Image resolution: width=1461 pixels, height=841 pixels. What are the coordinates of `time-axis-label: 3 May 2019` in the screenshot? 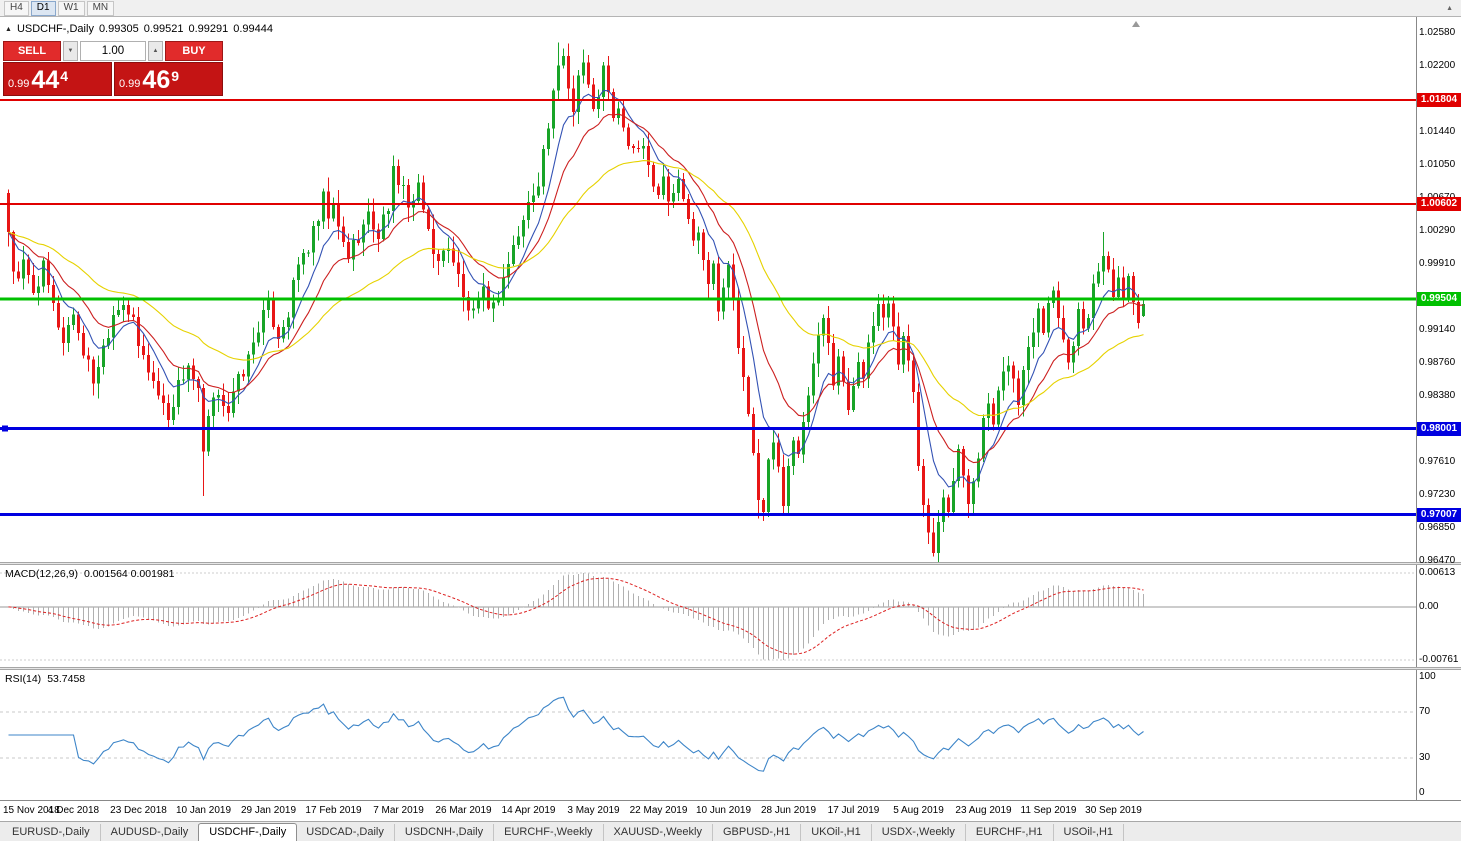 It's located at (593, 810).